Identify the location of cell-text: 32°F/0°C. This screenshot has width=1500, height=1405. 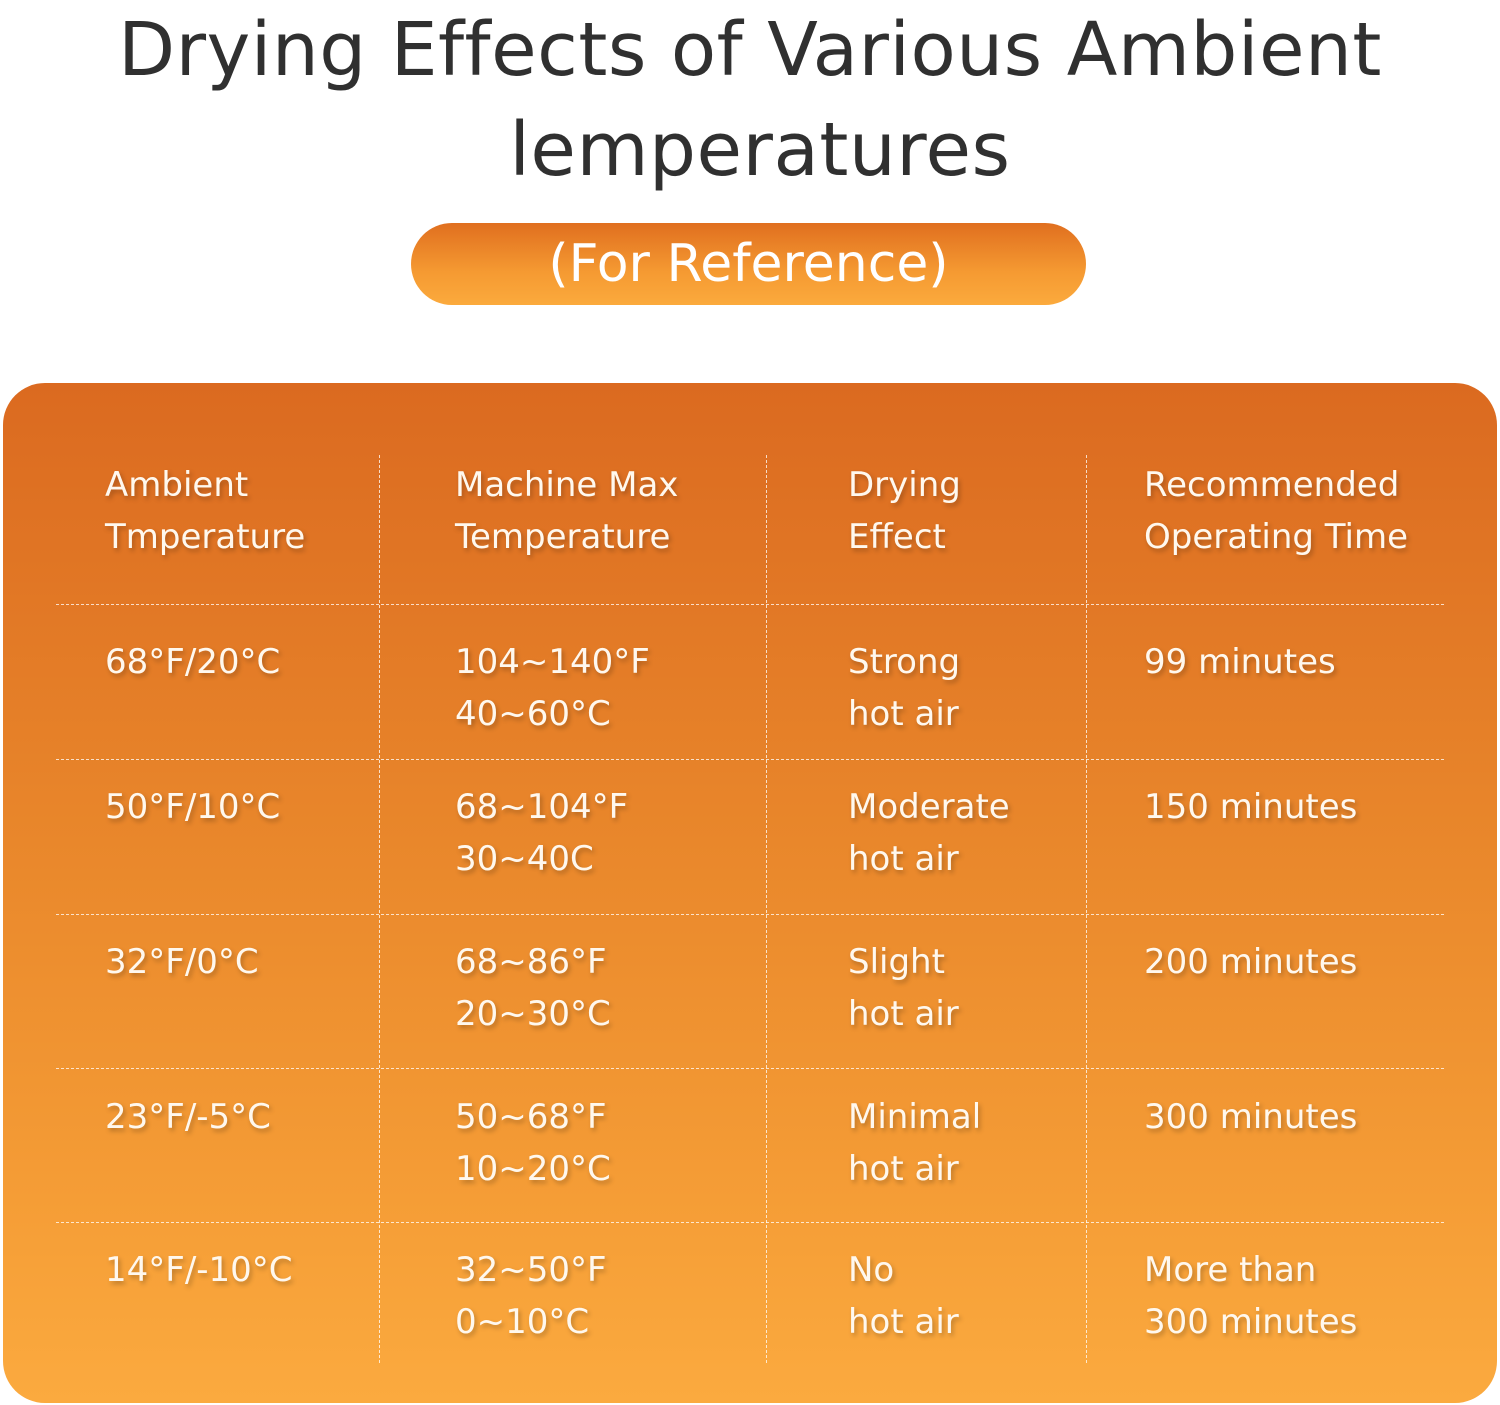
(182, 962).